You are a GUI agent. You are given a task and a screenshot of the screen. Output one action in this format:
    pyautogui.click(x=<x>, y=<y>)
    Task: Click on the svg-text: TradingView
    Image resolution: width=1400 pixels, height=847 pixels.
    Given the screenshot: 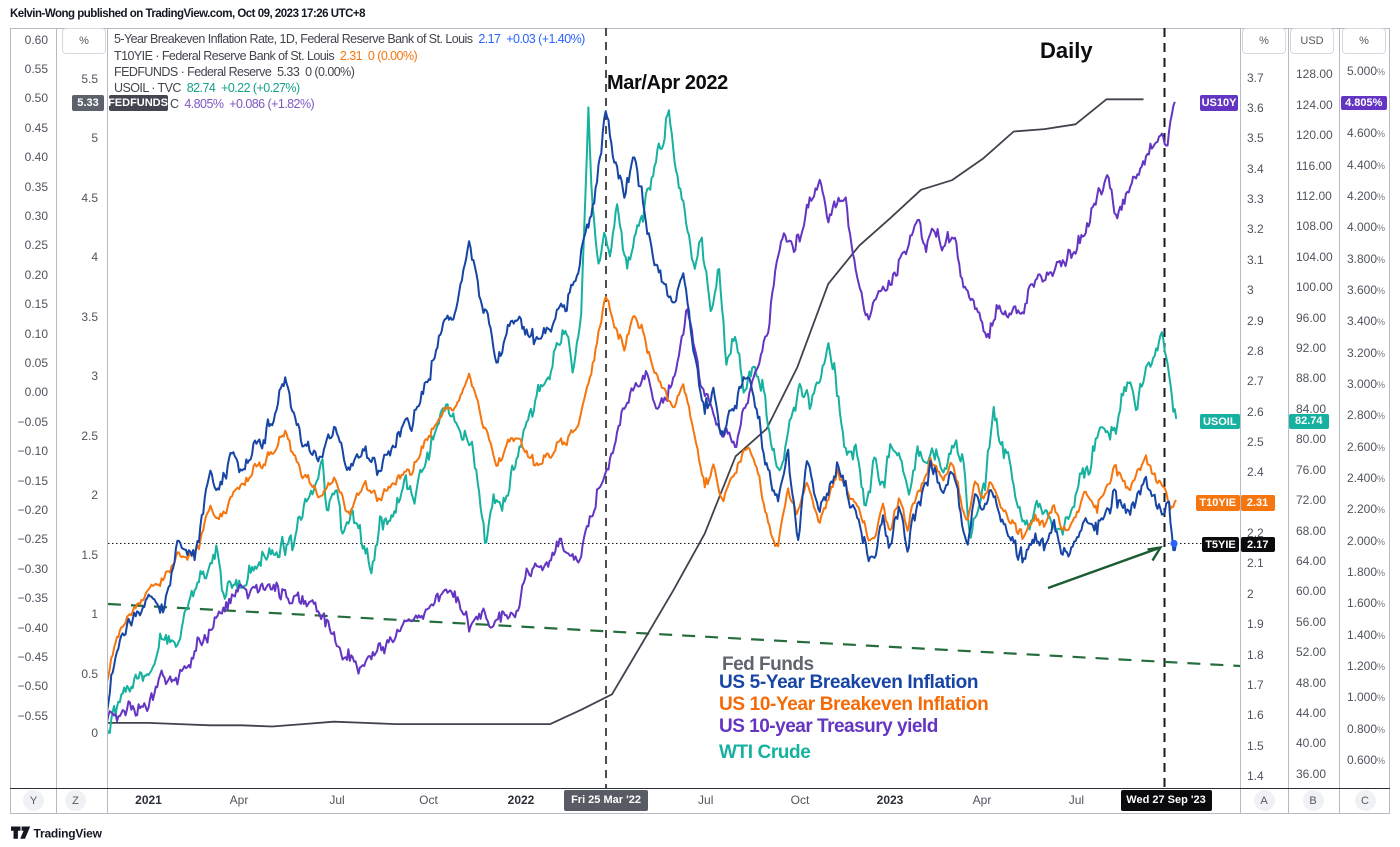 What is the action you would take?
    pyautogui.click(x=68, y=834)
    